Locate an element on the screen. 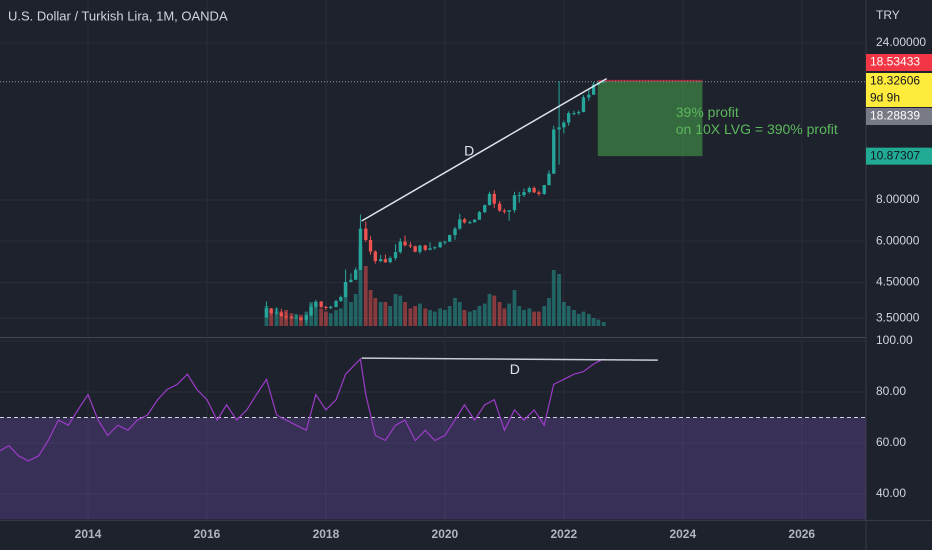  y-tick-label: 100.00 is located at coordinates (894, 340).